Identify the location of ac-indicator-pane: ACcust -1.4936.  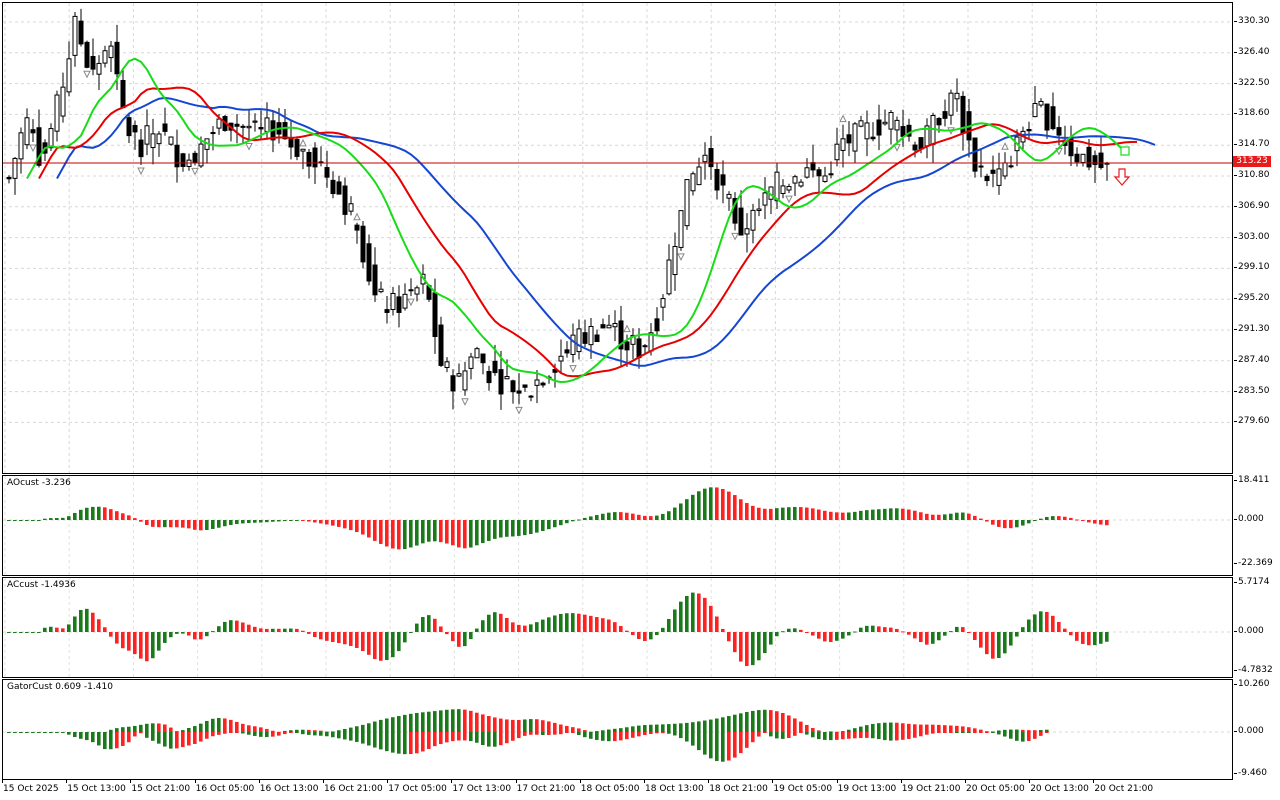
(617, 627).